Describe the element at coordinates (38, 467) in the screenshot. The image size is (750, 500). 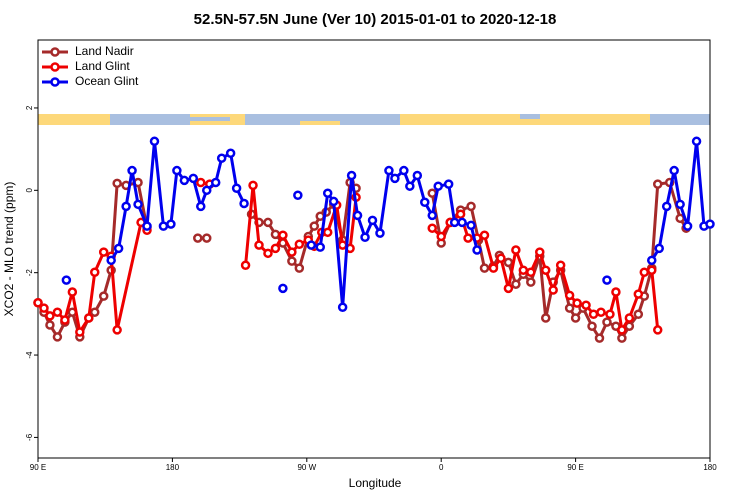
I see `x-tick-label: 90 E` at that location.